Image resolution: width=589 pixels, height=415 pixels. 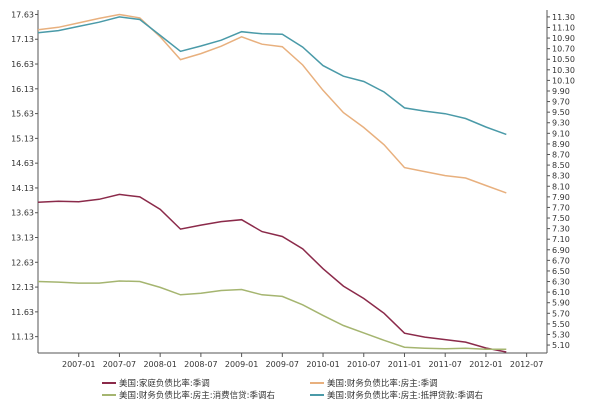 I want to click on right-tick-label: 10.70, so click(x=563, y=49).